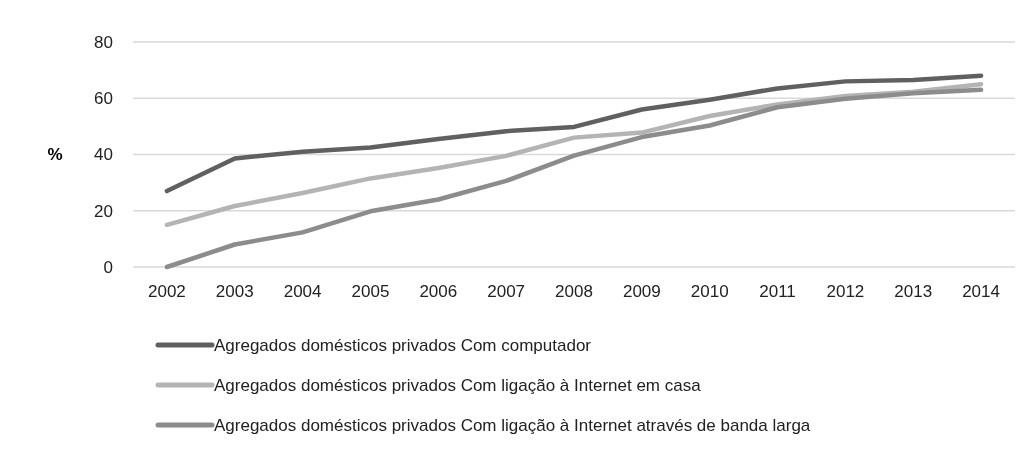  Describe the element at coordinates (103, 155) in the screenshot. I see `y-tick-label: 40` at that location.